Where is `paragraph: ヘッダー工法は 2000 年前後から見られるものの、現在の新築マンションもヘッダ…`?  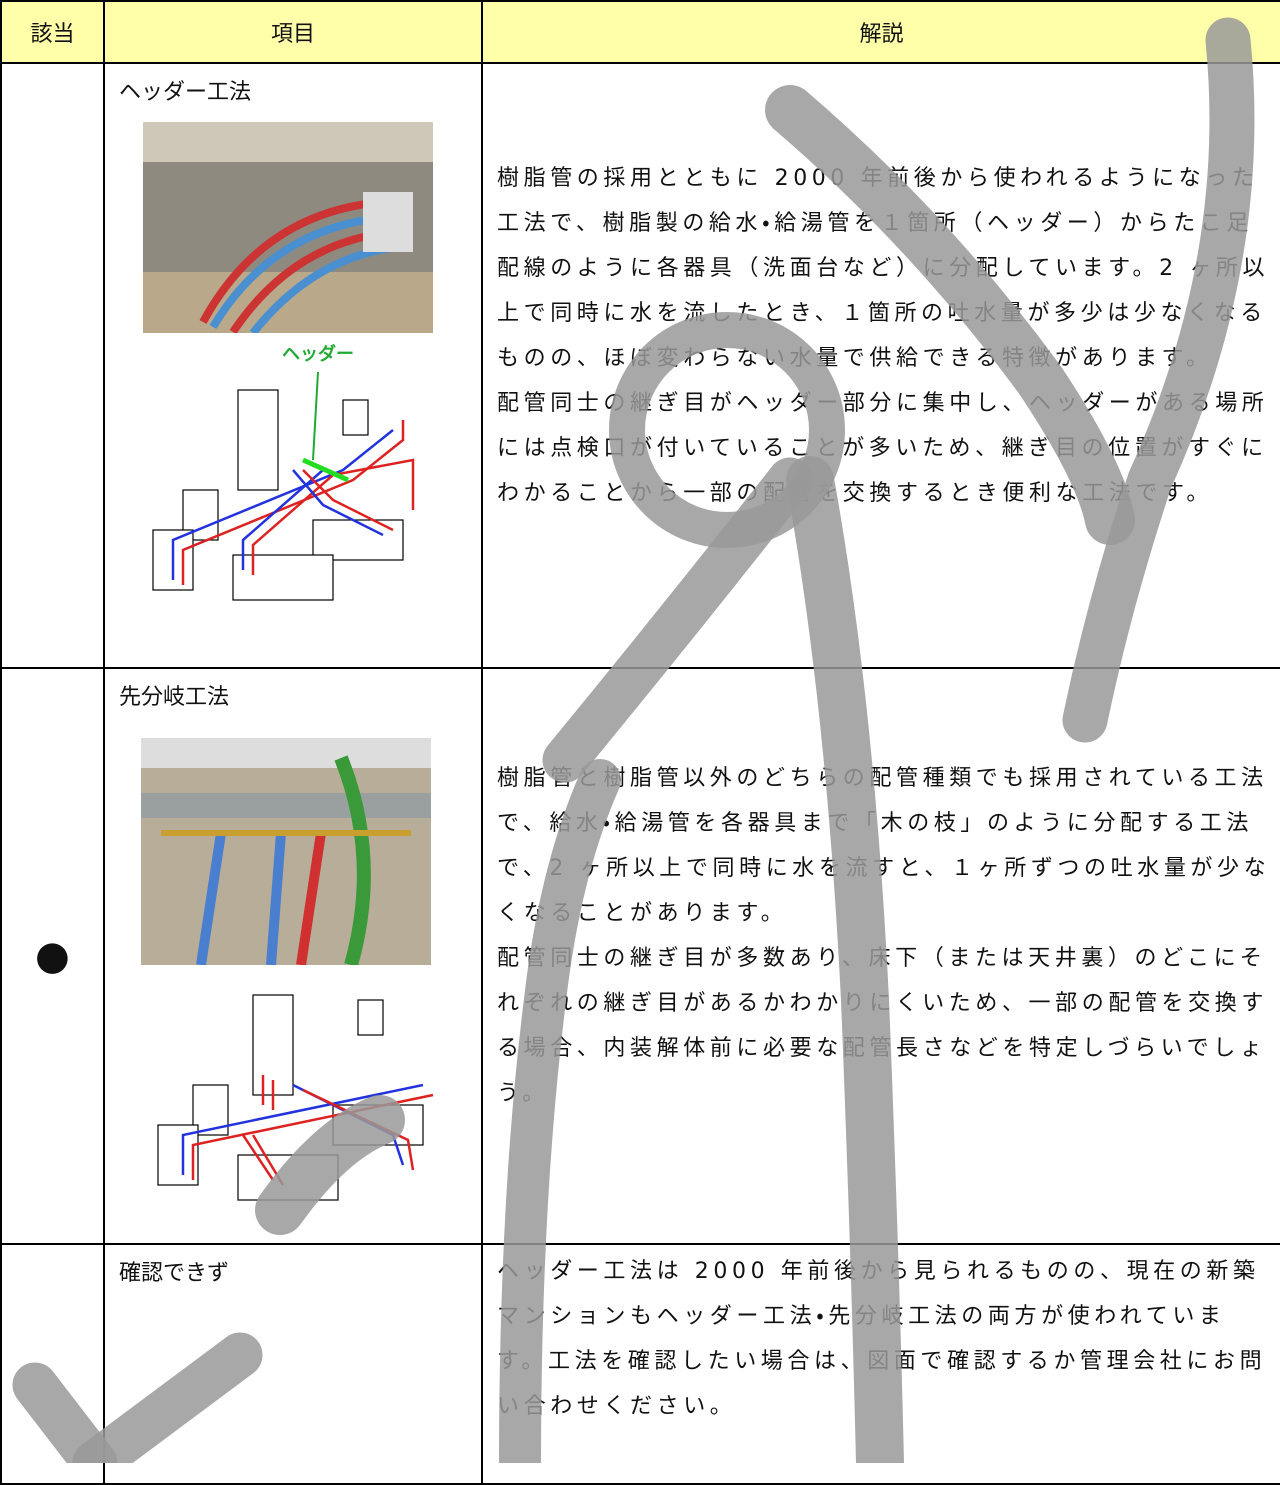
paragraph: ヘッダー工法は 2000 年前後から見られるものの、現在の新築マンションもヘッダ… is located at coordinates (882, 1339).